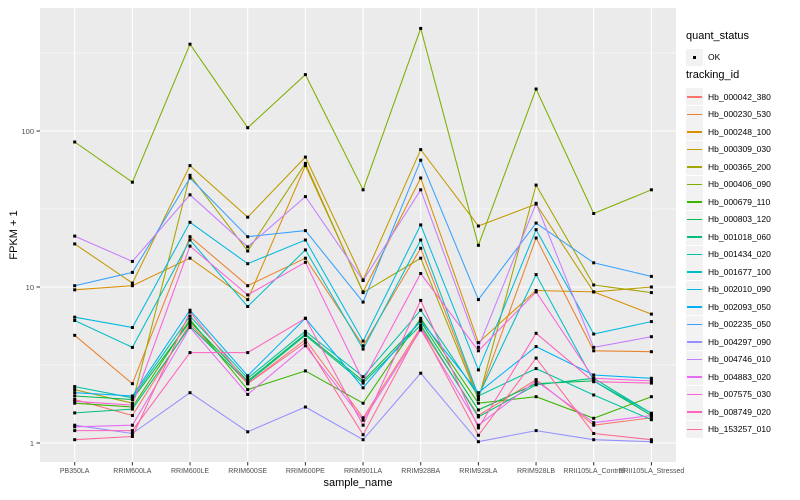 The width and height of the screenshot is (800, 500). Describe the element at coordinates (739, 394) in the screenshot. I see `legend-entry-label: Hb_007575_030` at that location.